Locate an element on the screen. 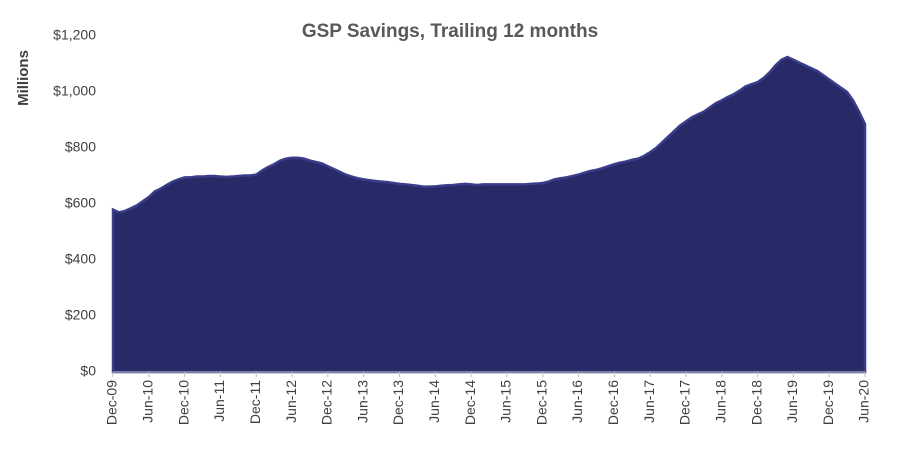 The width and height of the screenshot is (899, 449). chart-title: GSP Savings, Trailing 12 months is located at coordinates (450, 31).